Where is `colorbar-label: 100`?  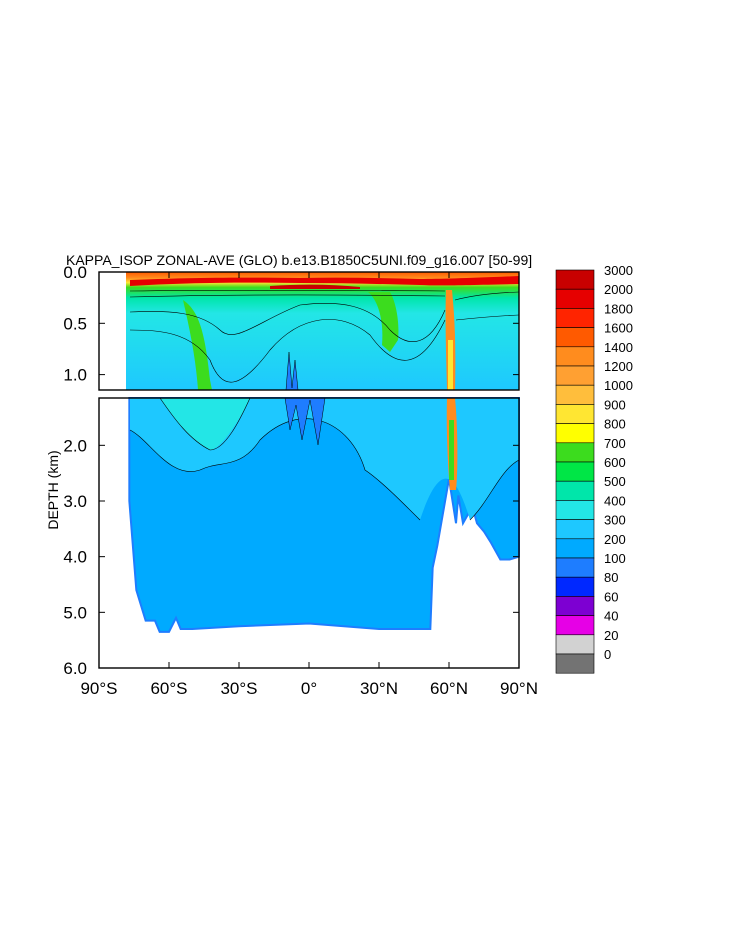 colorbar-label: 100 is located at coordinates (615, 558).